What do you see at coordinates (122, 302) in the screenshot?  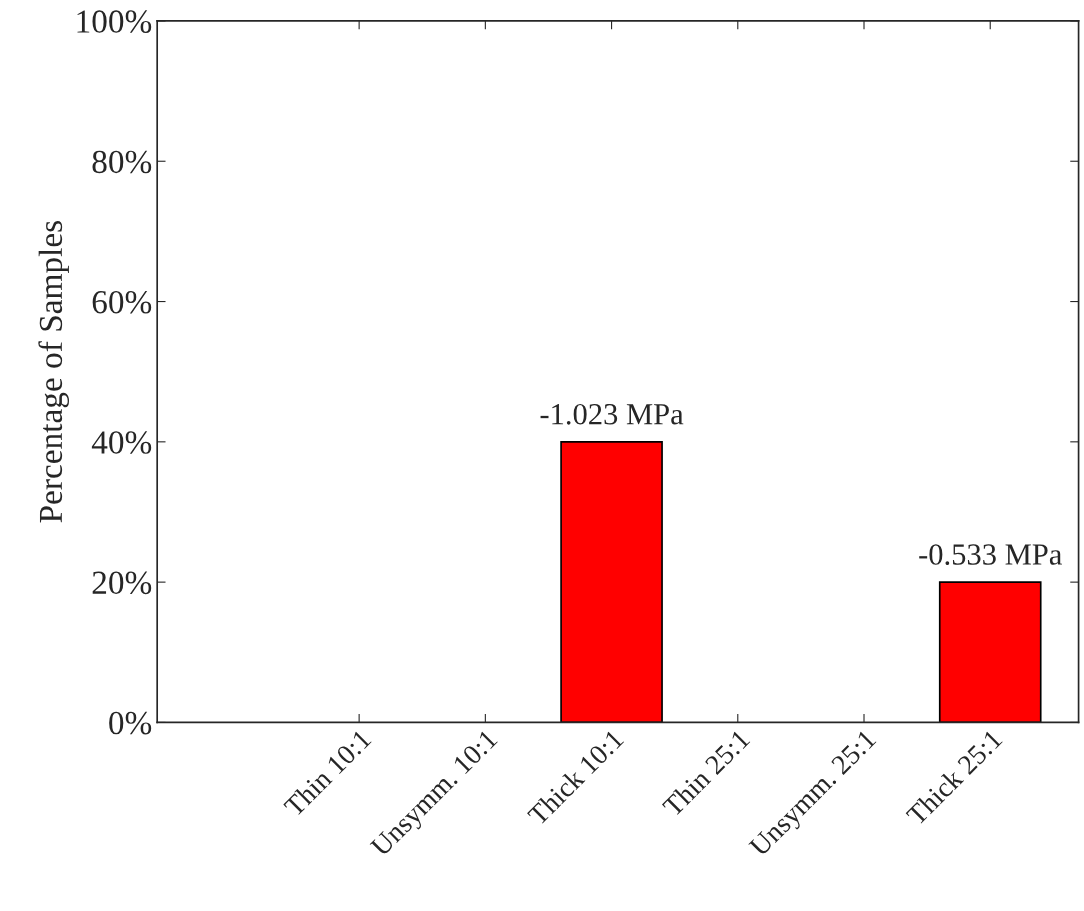 I see `y-tick-label: 60%` at bounding box center [122, 302].